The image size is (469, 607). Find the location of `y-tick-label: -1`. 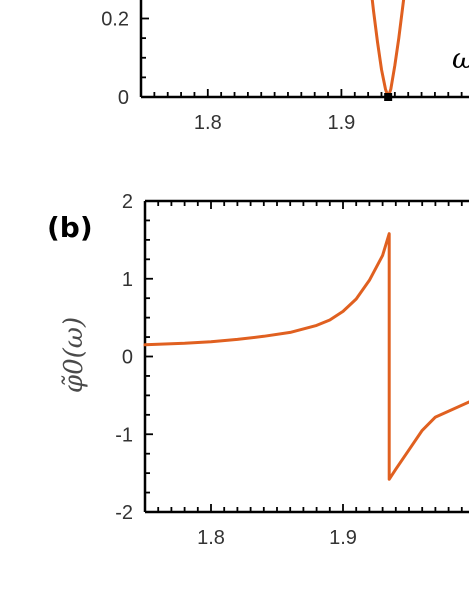

y-tick-label: -1 is located at coordinates (124, 435).